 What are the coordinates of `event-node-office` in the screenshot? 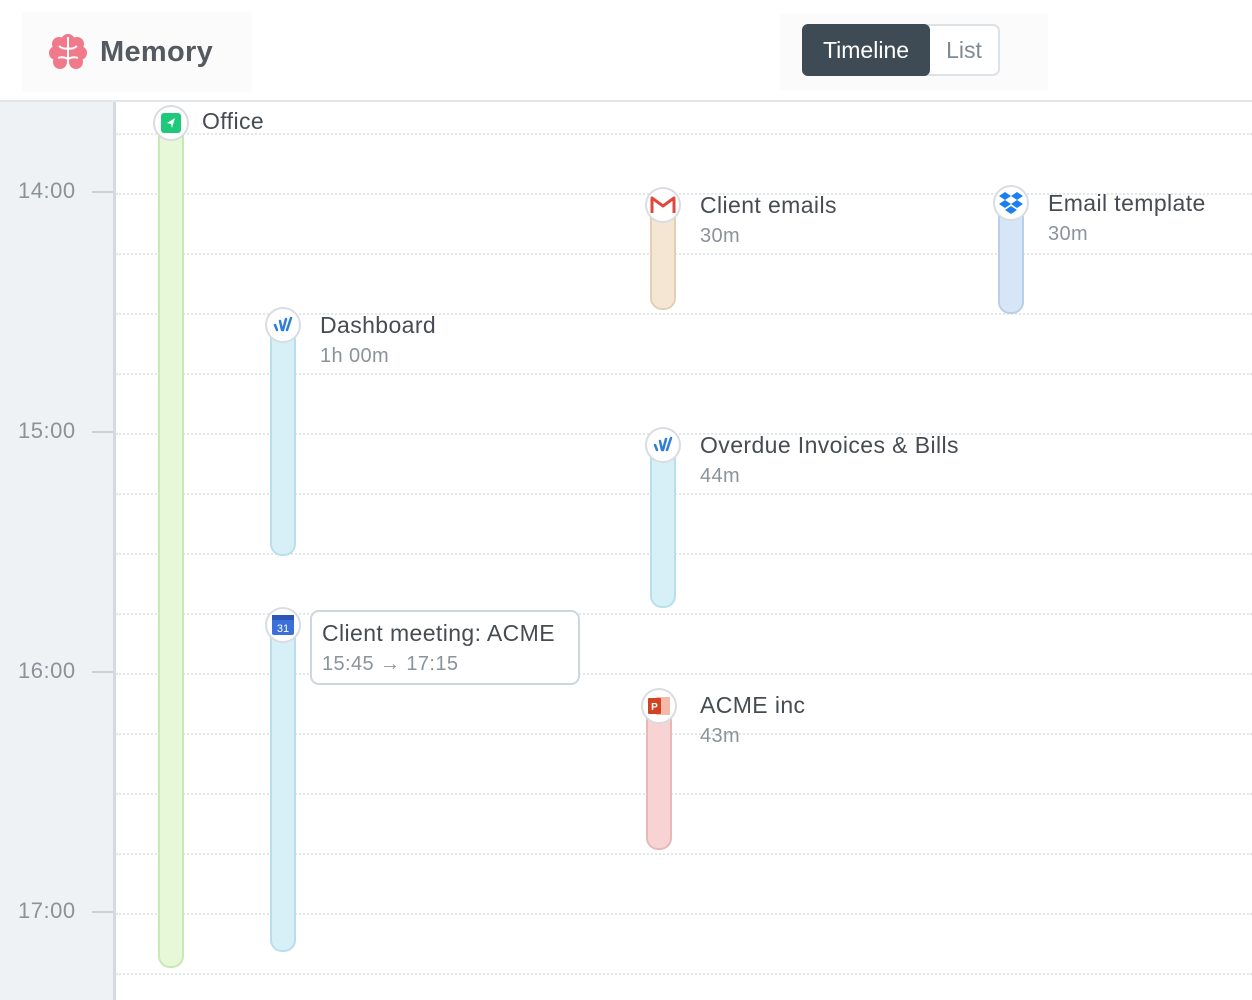 It's located at (171, 123).